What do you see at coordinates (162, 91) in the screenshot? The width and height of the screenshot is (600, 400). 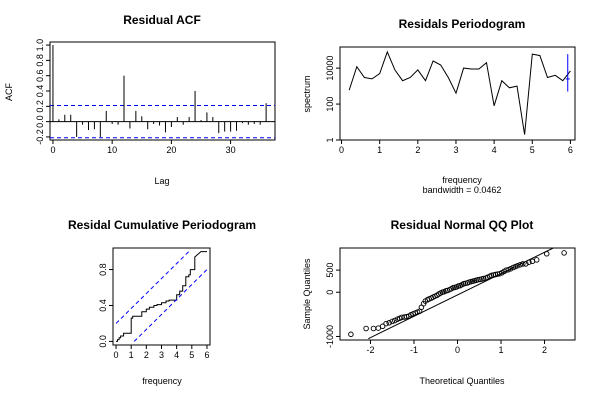 I see `acf-plot-frame` at bounding box center [162, 91].